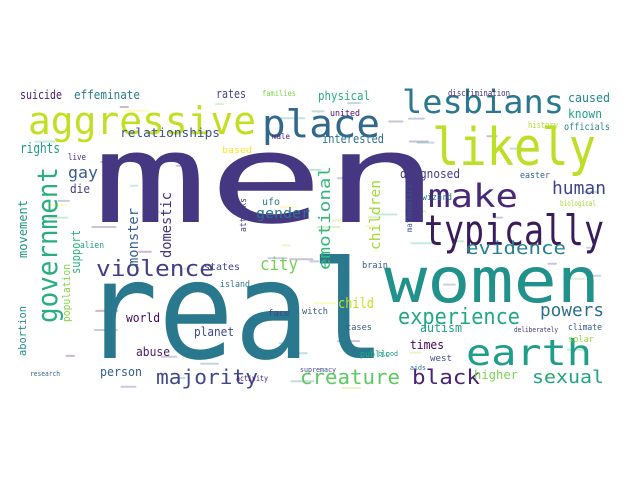 The height and width of the screenshot is (480, 640). What do you see at coordinates (83, 172) in the screenshot?
I see `word-gay: gay` at bounding box center [83, 172].